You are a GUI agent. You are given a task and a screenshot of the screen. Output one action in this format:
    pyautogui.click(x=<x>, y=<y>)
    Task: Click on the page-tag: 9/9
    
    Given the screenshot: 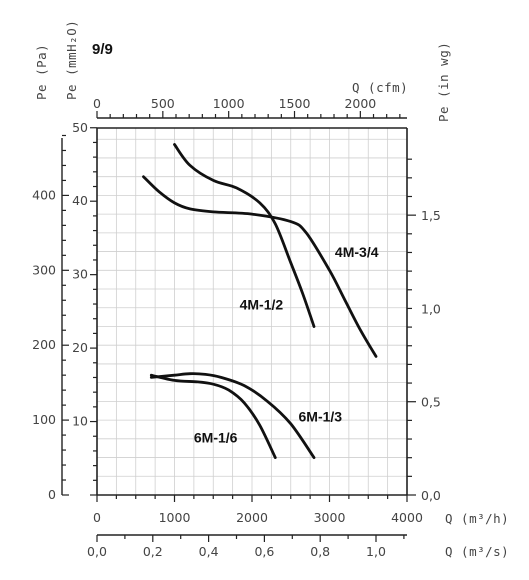 What is the action you would take?
    pyautogui.click(x=102, y=49)
    